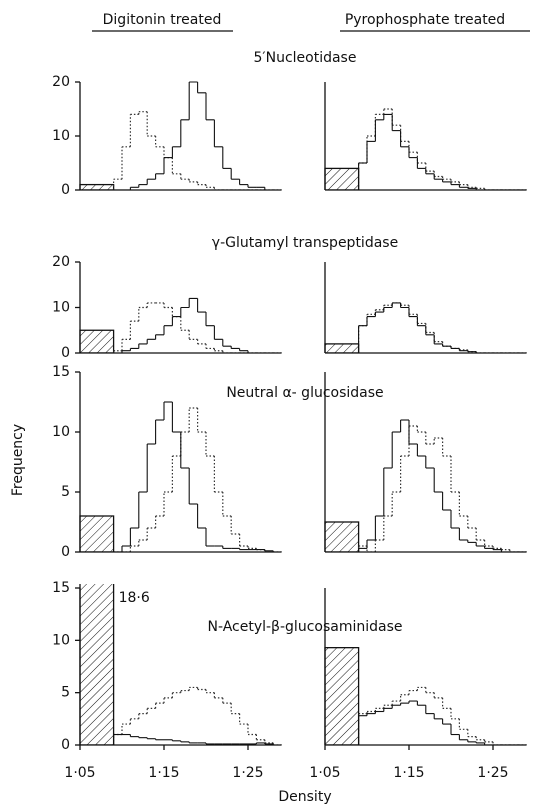  What do you see at coordinates (304, 627) in the screenshot?
I see `panel-title: N-Acetyl-β-glucosaminidase` at bounding box center [304, 627].